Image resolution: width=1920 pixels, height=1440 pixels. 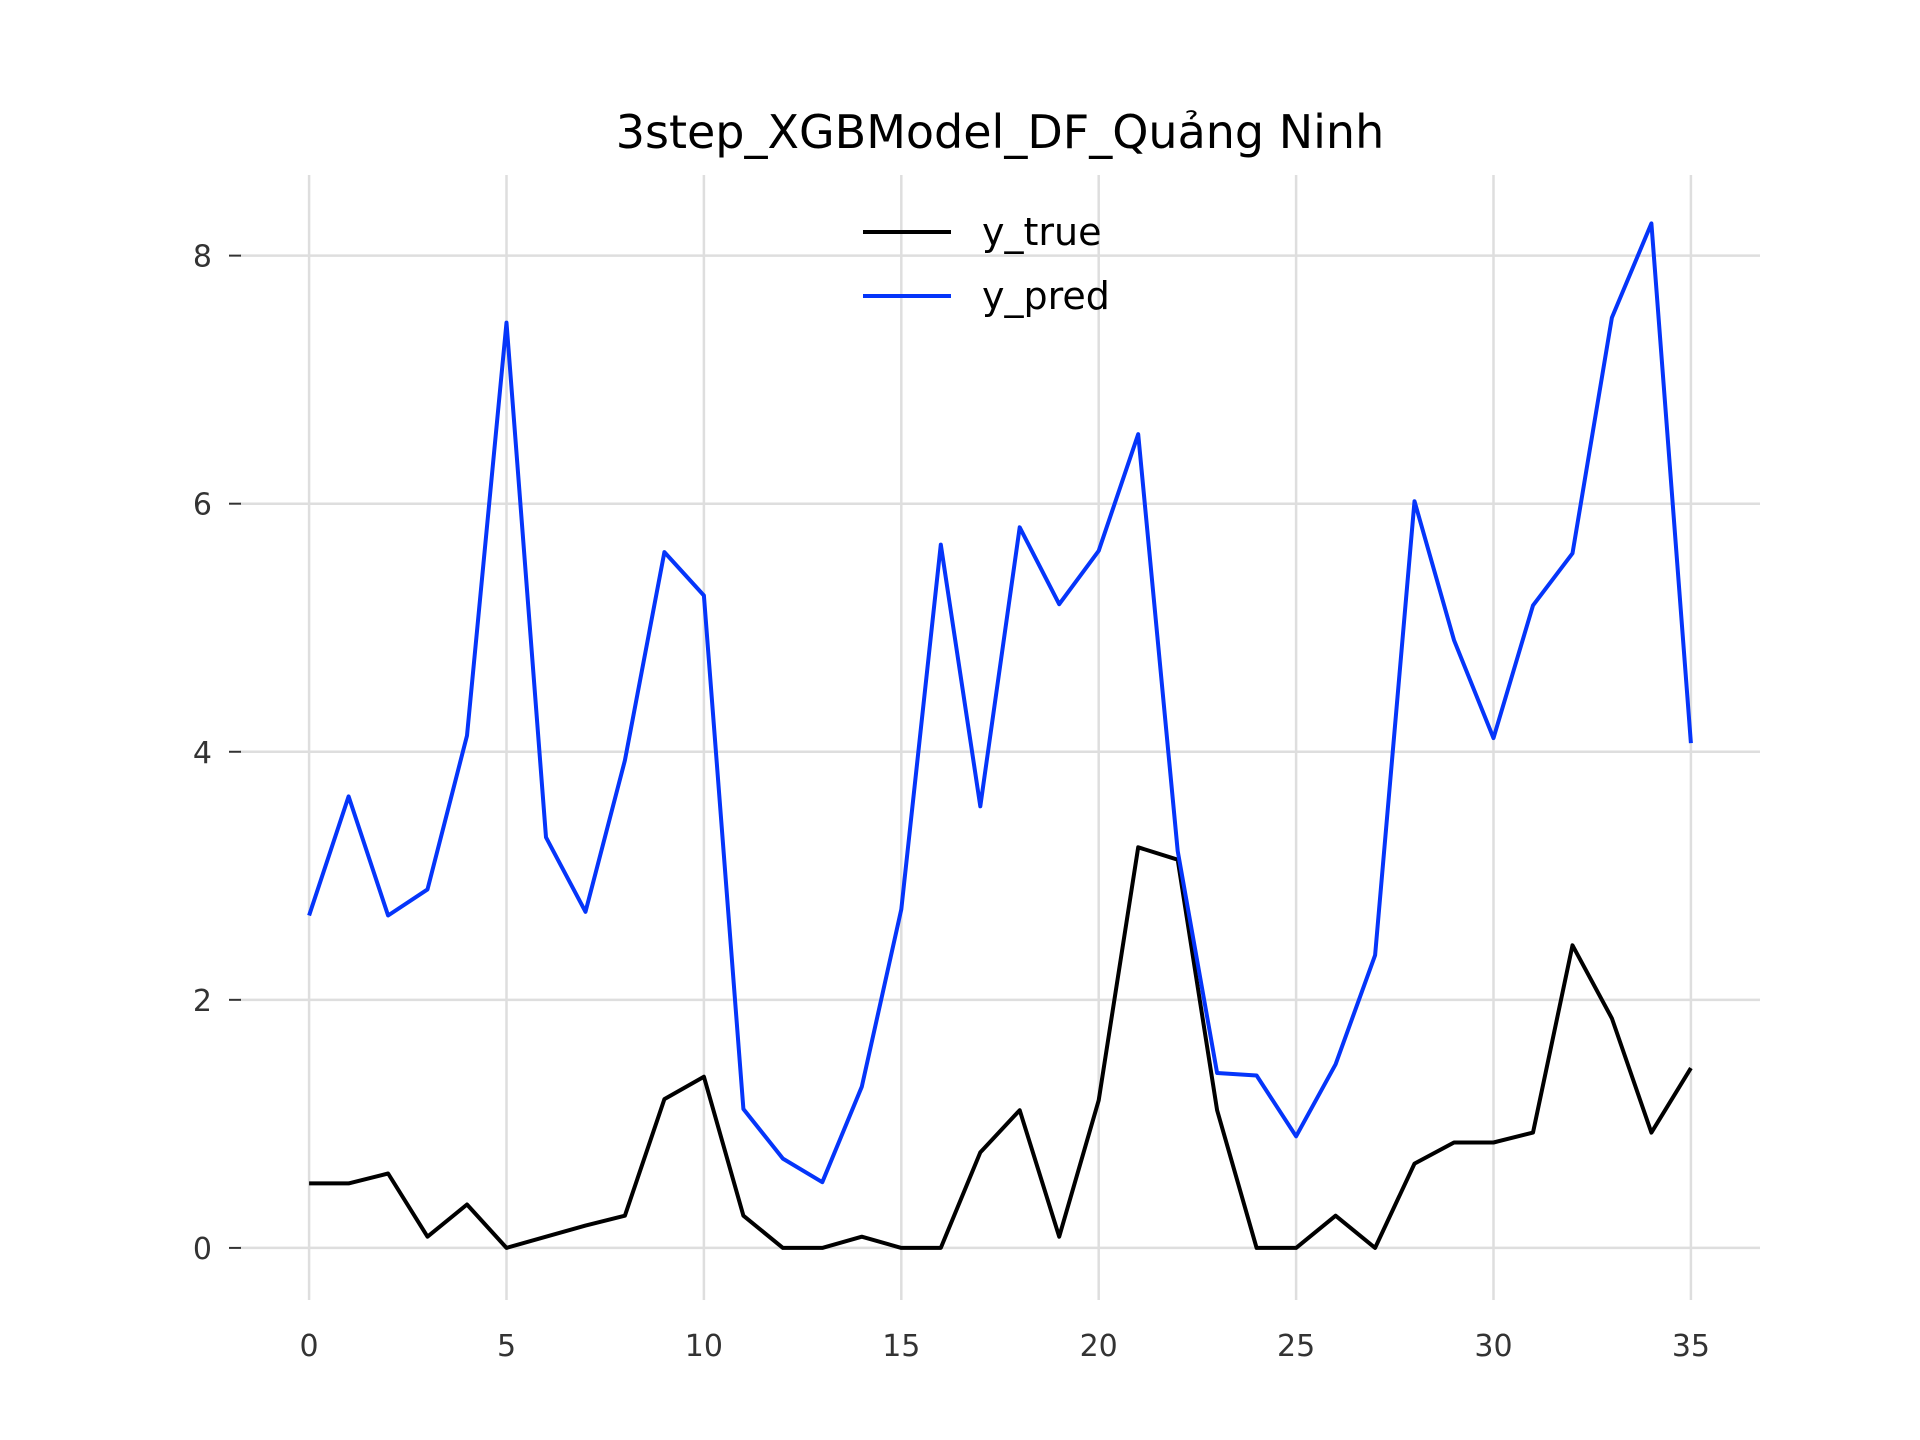 I want to click on x-tick-label: 5, so click(x=506, y=1346).